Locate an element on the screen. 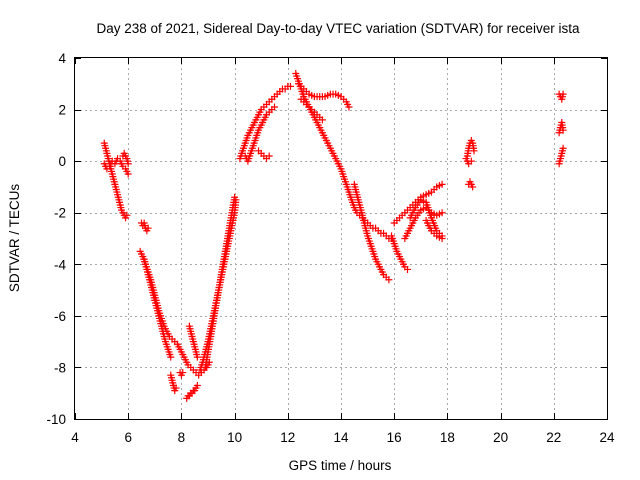 The image size is (640, 480). x-tick-label: 22 is located at coordinates (553, 437).